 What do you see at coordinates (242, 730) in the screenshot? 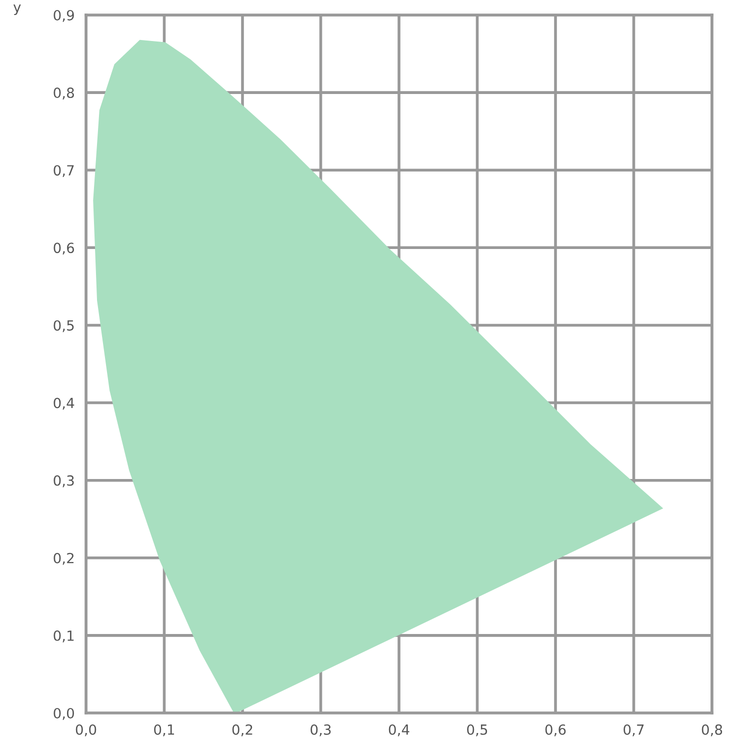
I see `x-tick-label: 0,2` at bounding box center [242, 730].